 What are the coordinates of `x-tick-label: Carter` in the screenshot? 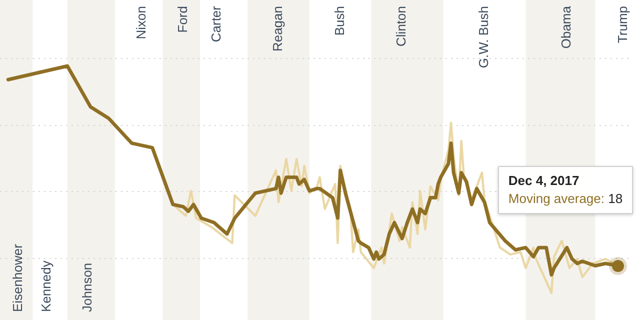 It's located at (216, 23).